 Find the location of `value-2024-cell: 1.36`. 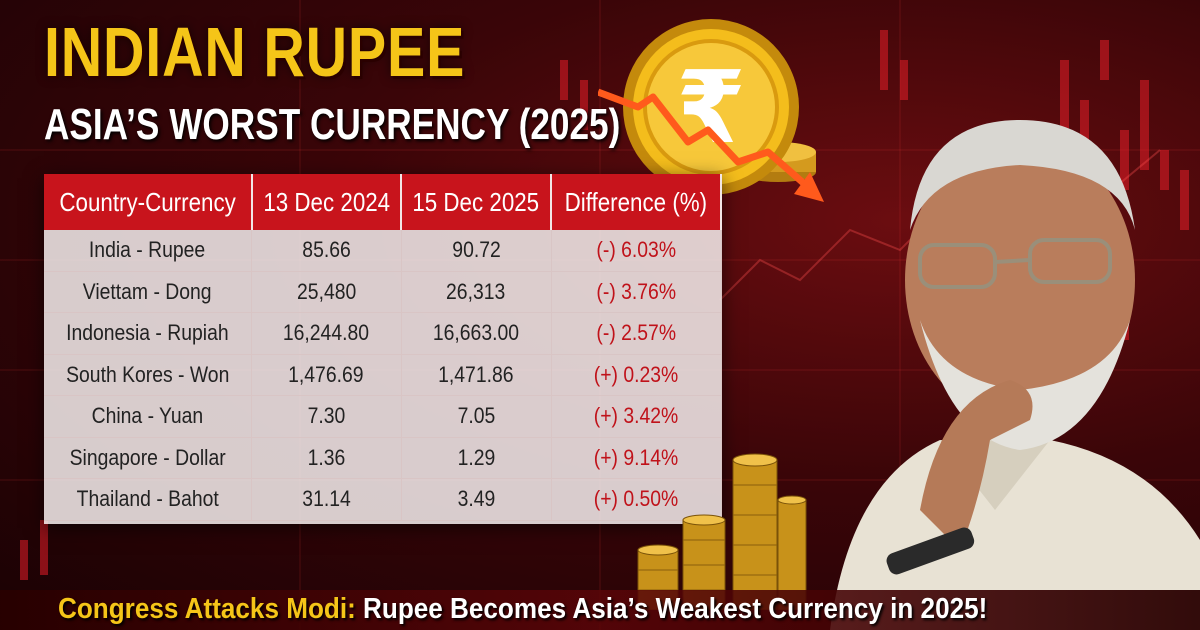

value-2024-cell: 1.36 is located at coordinates (326, 458).